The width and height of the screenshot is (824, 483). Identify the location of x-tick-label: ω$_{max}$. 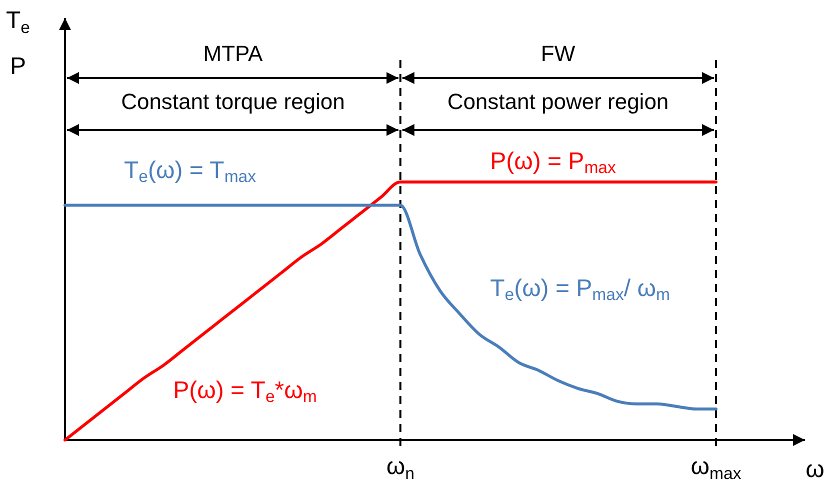
(716, 468).